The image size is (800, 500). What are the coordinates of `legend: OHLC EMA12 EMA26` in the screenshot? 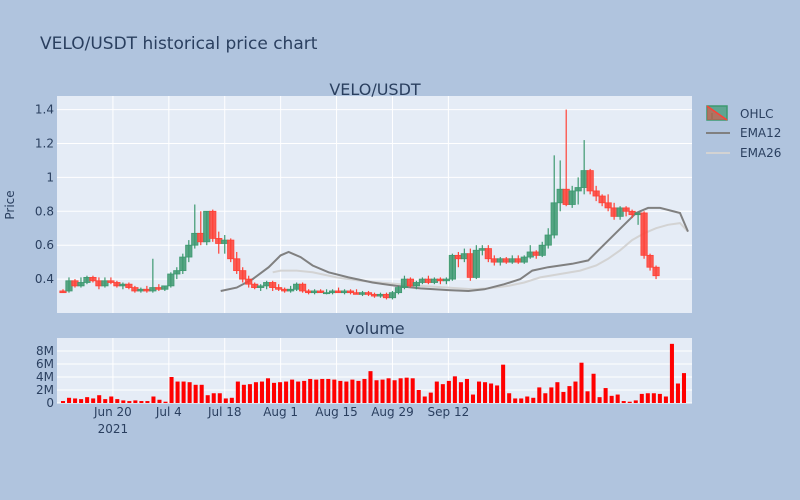 It's located at (743, 132).